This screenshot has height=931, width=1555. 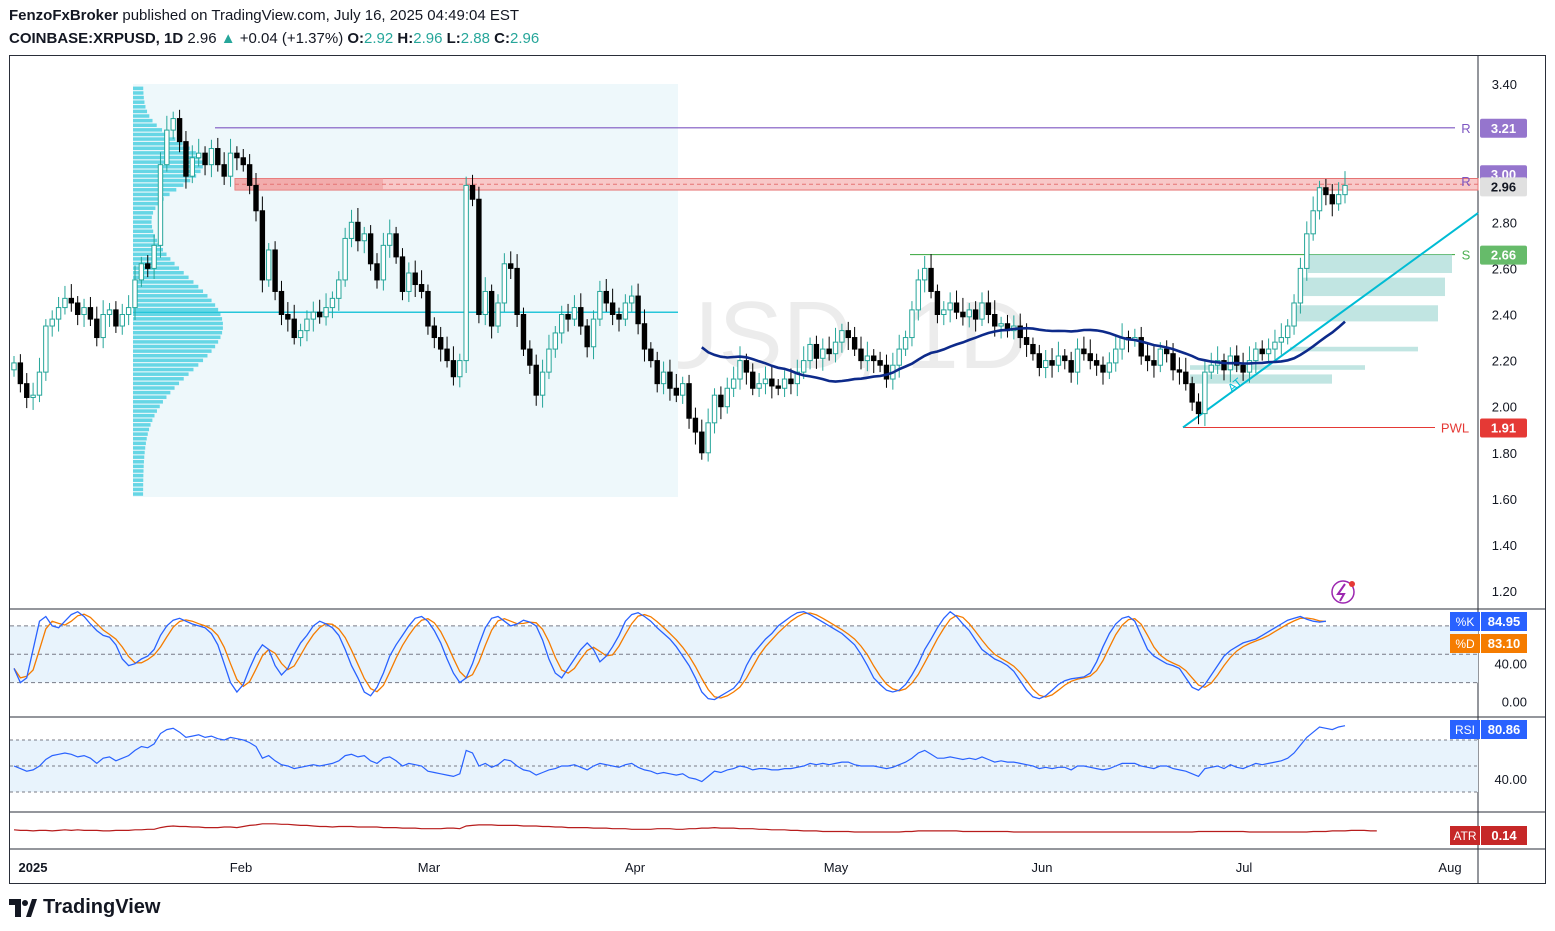 I want to click on price-tick: 2.60, so click(x=1504, y=268).